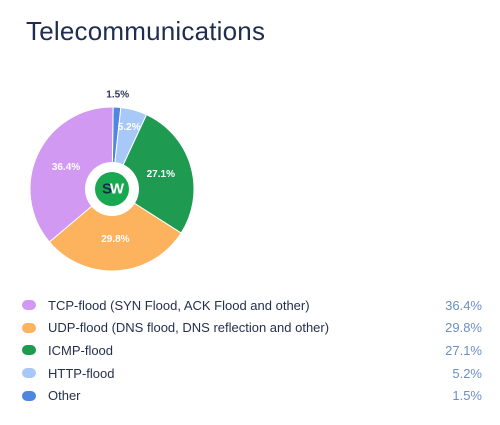  Describe the element at coordinates (115, 239) in the screenshot. I see `slice-label: 29.8%` at that location.